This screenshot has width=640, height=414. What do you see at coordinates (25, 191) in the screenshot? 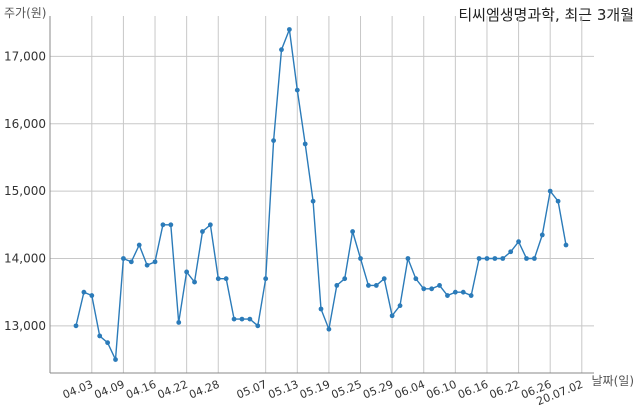
I see `y-tick-label: 15,000` at bounding box center [25, 191].